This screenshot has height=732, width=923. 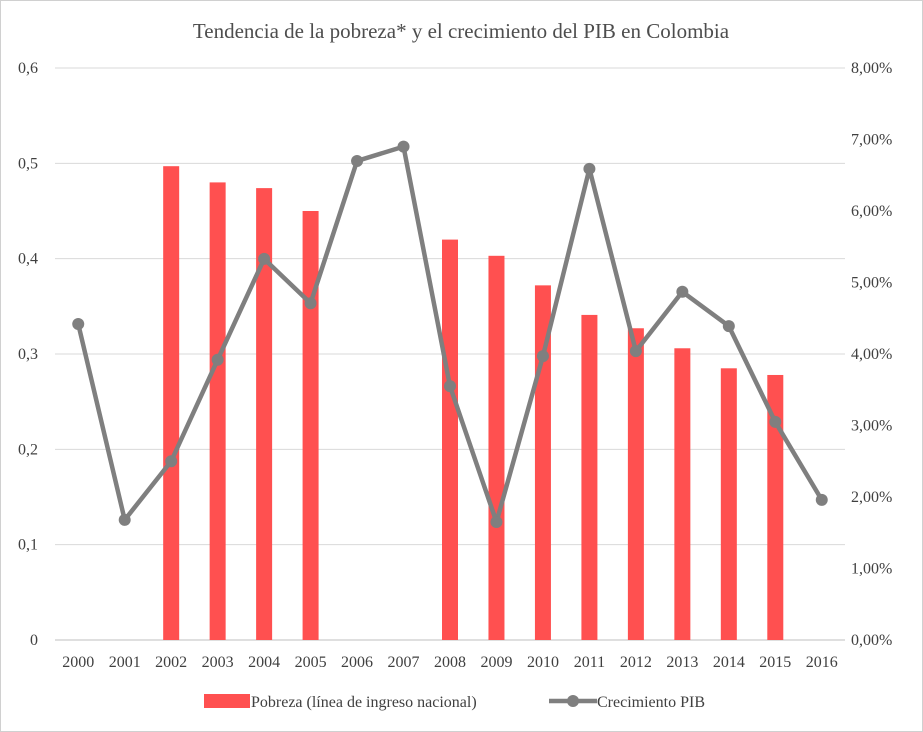 I want to click on bar-2003, so click(x=217, y=411).